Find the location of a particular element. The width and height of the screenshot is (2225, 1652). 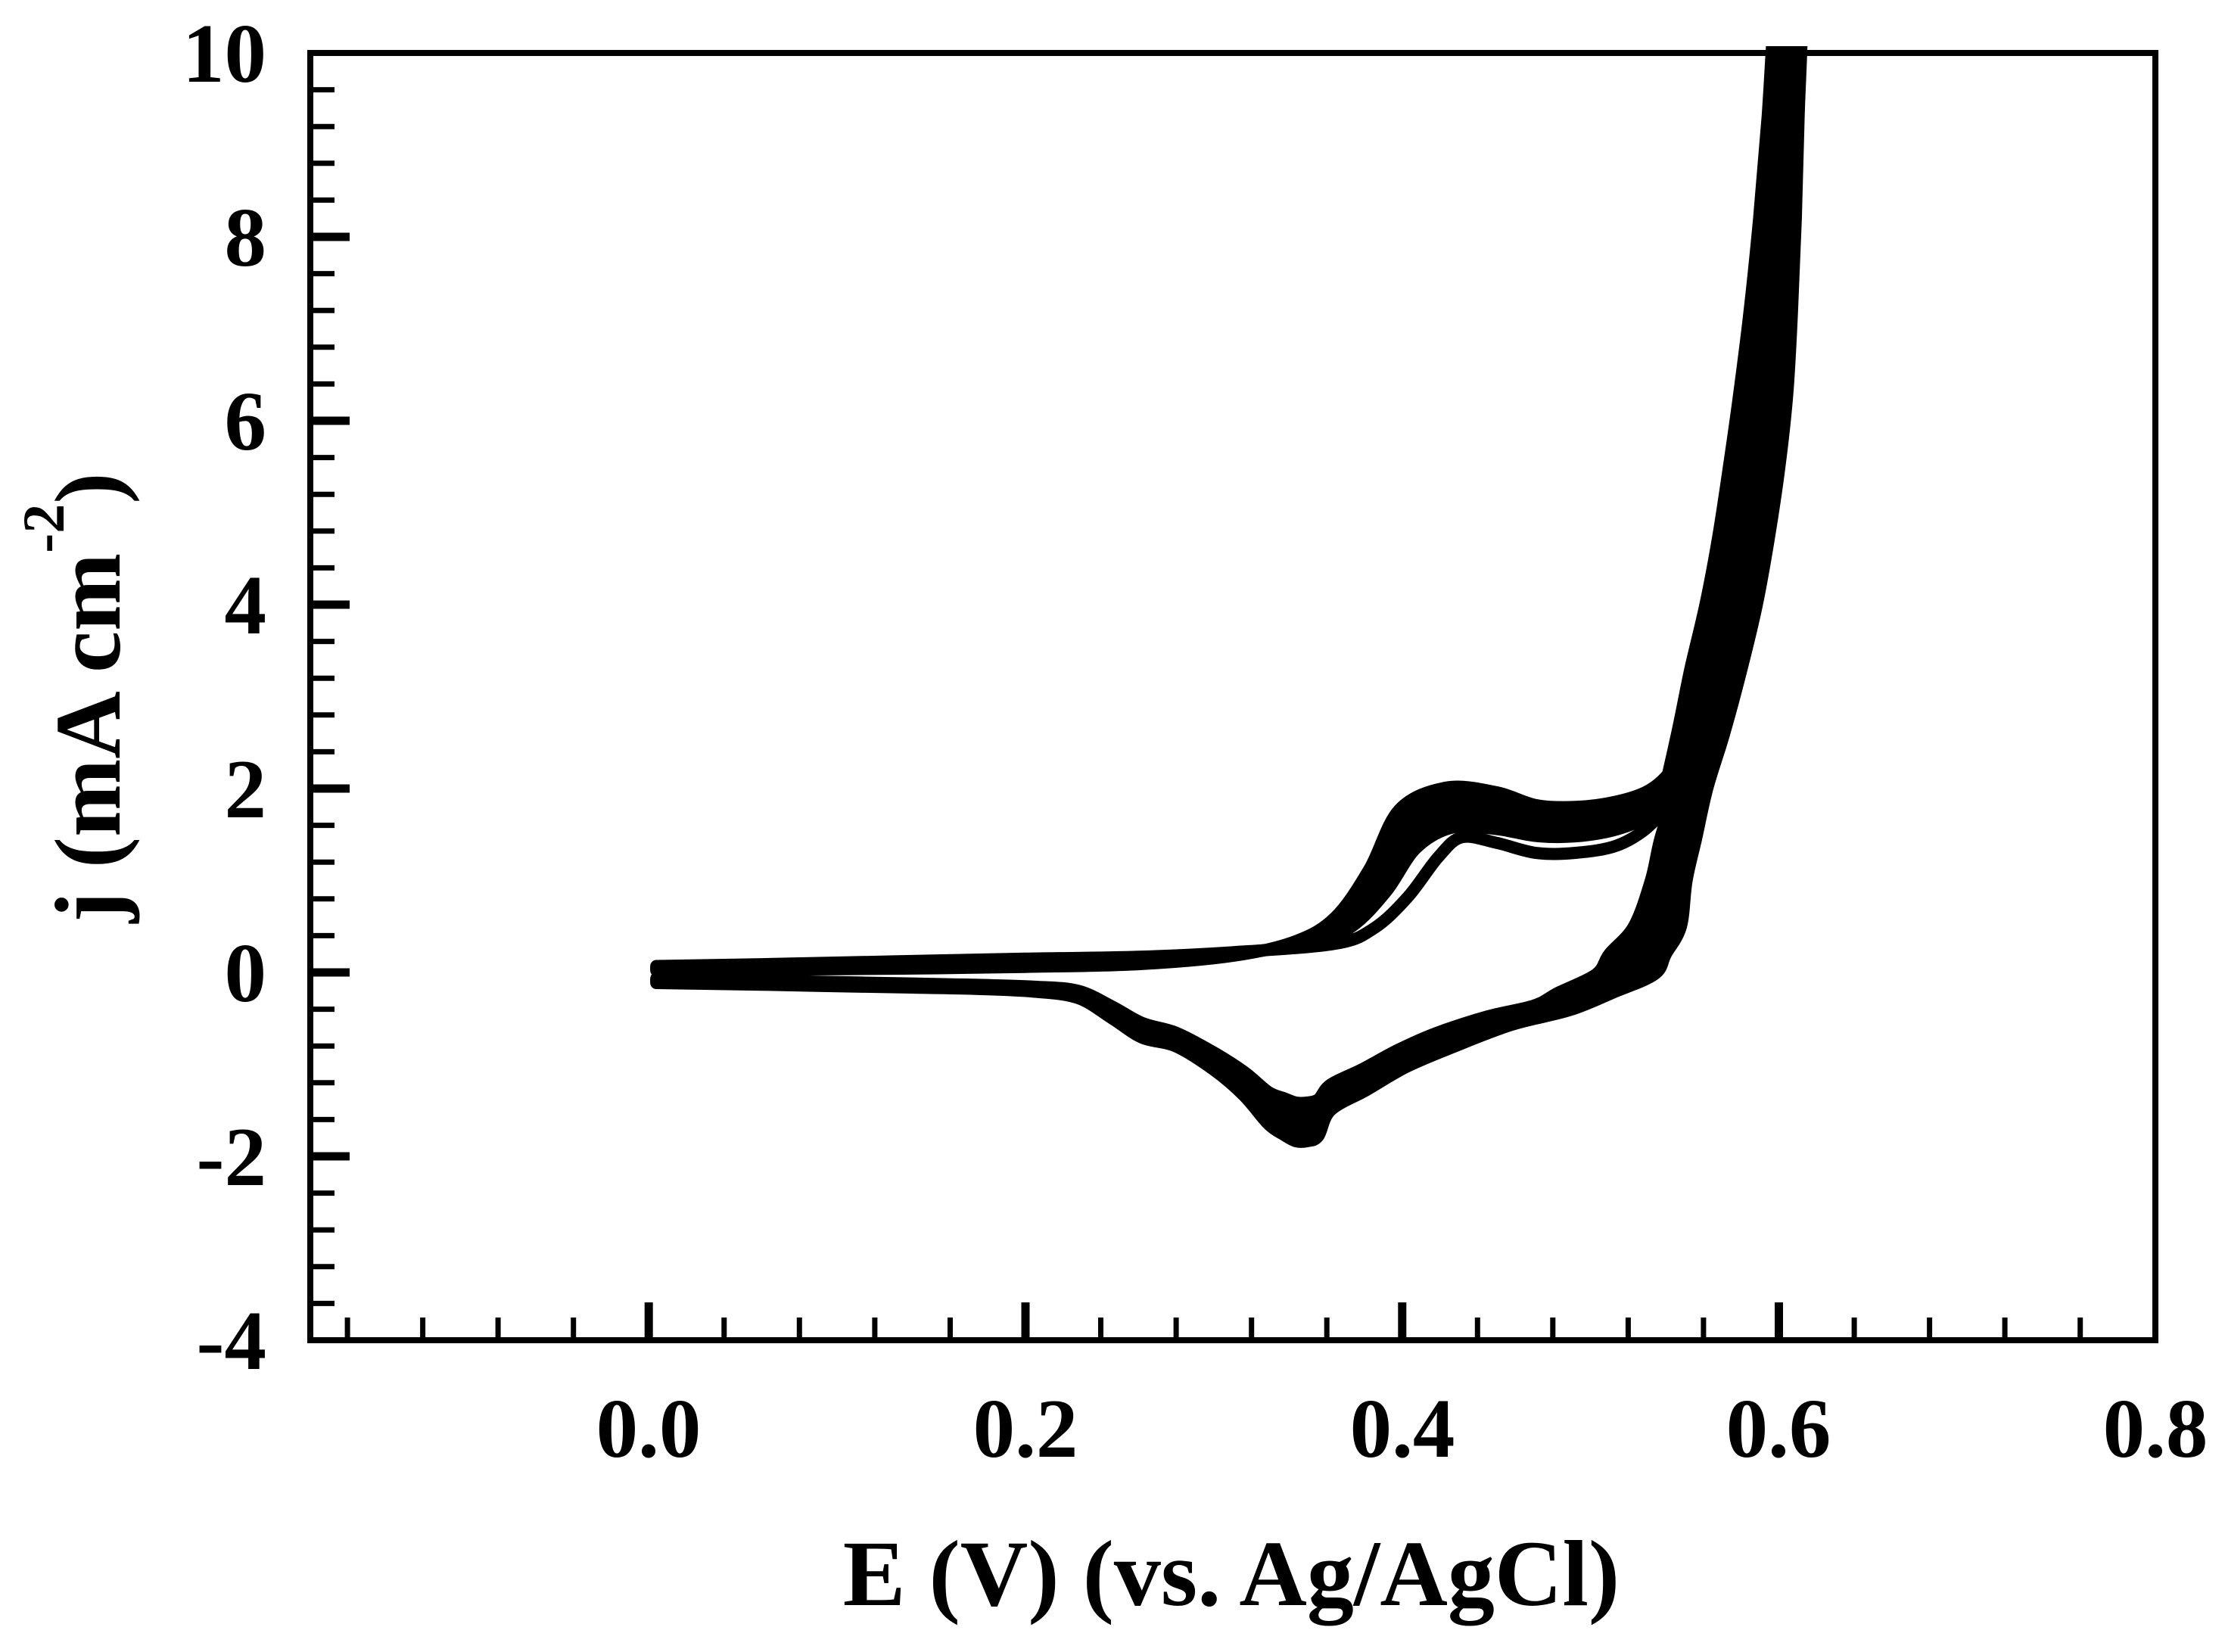

svg-text: E (V) (vs. Ag/AgCl) is located at coordinates (1231, 1574).